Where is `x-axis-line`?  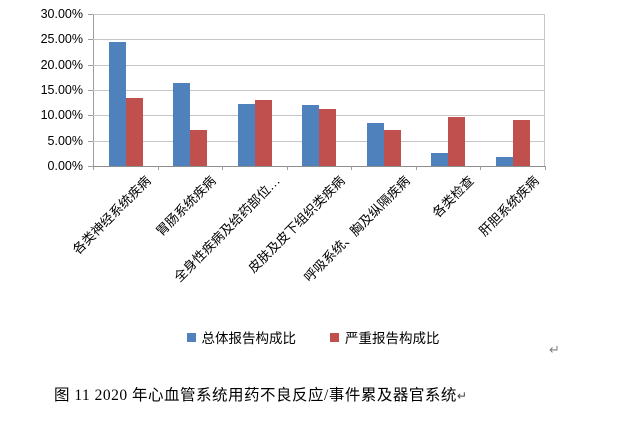
x-axis-line is located at coordinates (319, 166).